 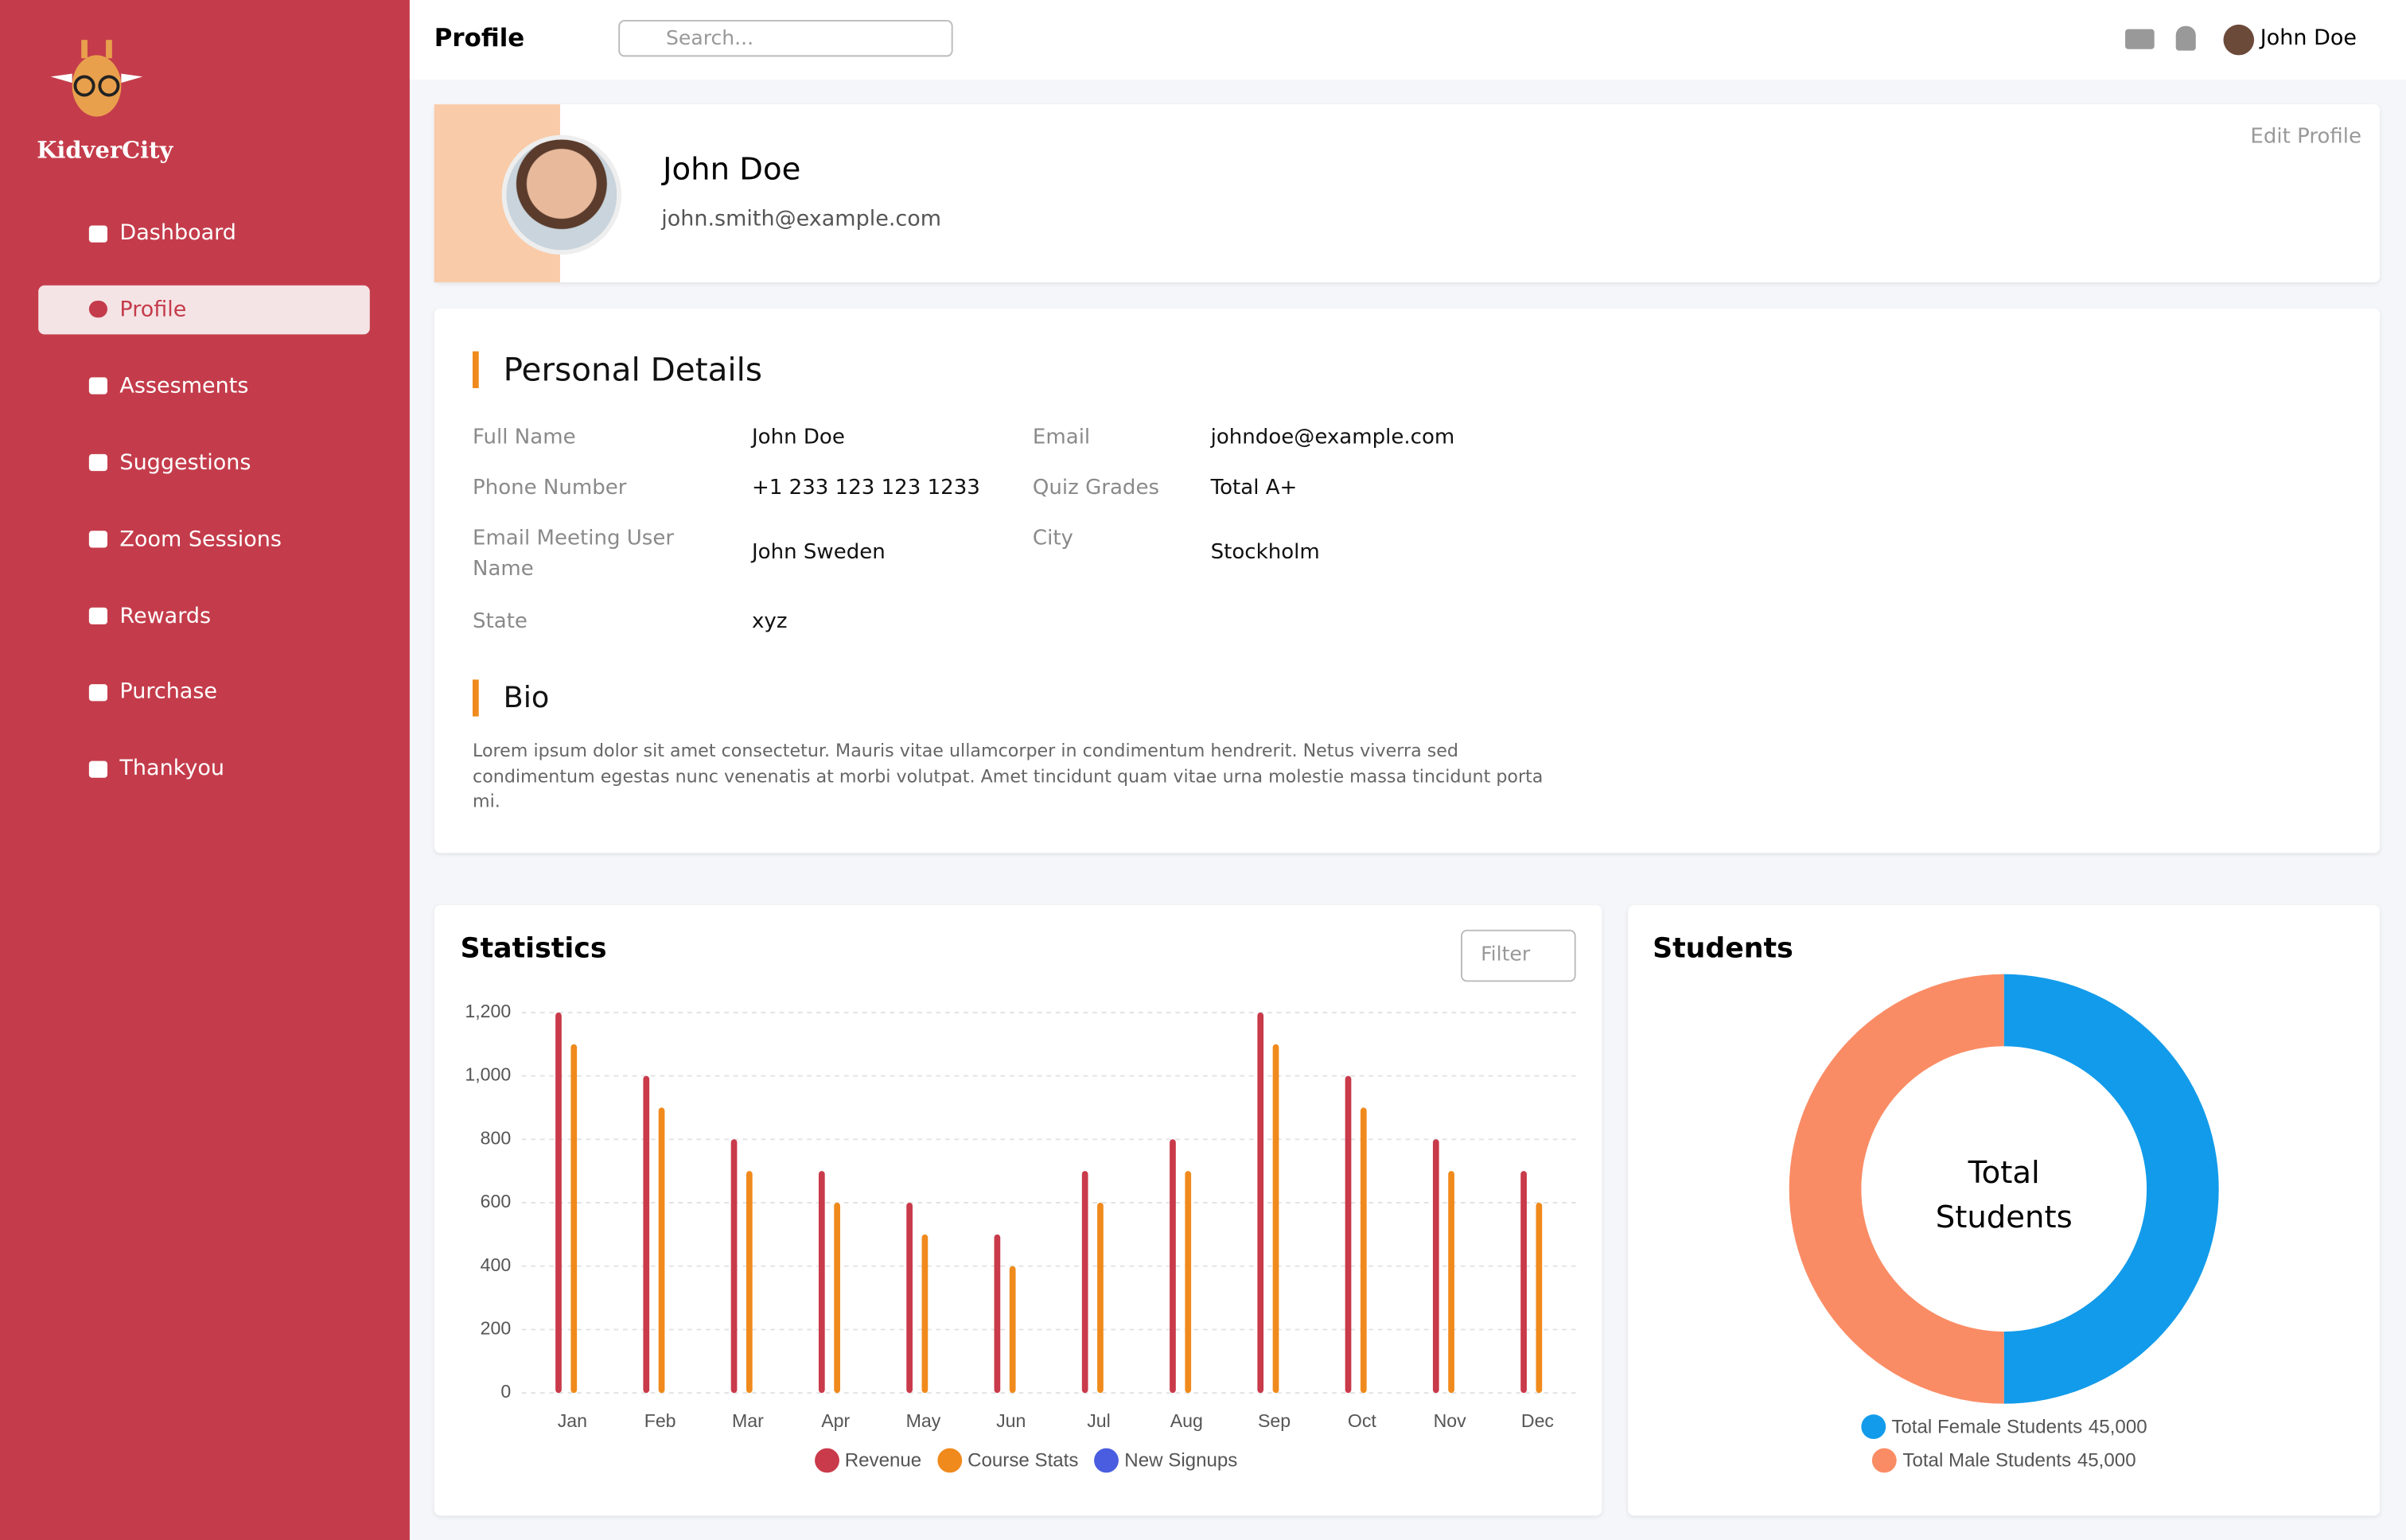 I want to click on y-tick-label: 600, so click(x=497, y=1201).